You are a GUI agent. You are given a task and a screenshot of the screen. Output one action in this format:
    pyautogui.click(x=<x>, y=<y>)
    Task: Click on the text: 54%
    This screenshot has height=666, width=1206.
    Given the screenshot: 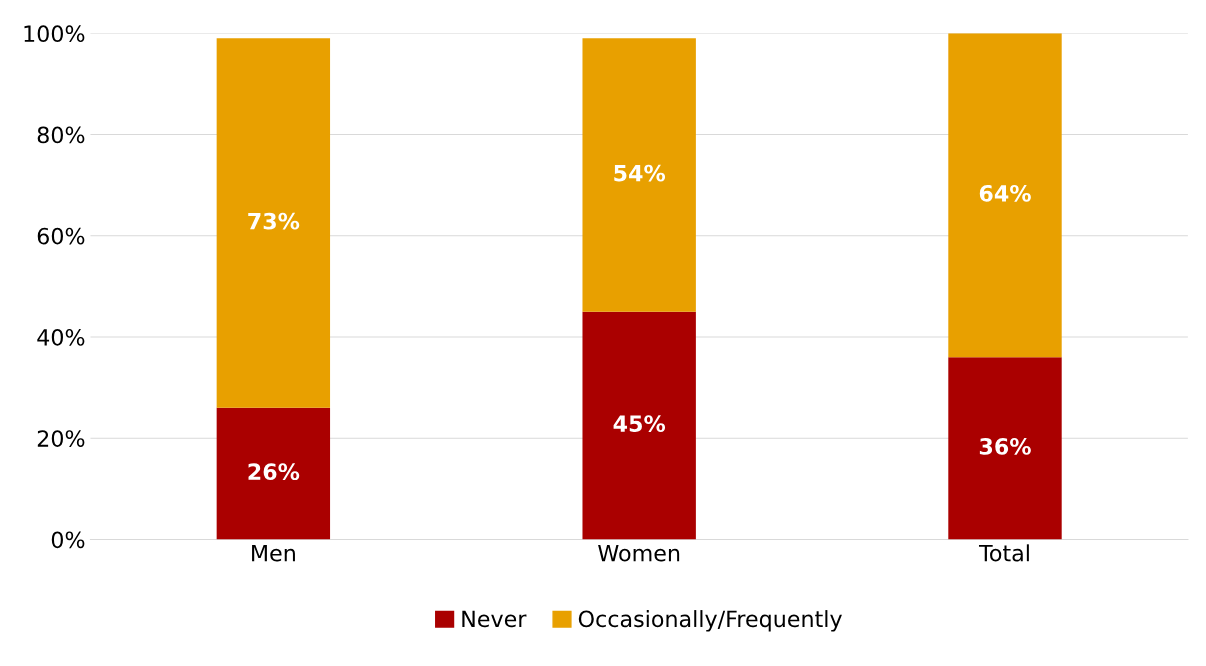 What is the action you would take?
    pyautogui.click(x=640, y=173)
    